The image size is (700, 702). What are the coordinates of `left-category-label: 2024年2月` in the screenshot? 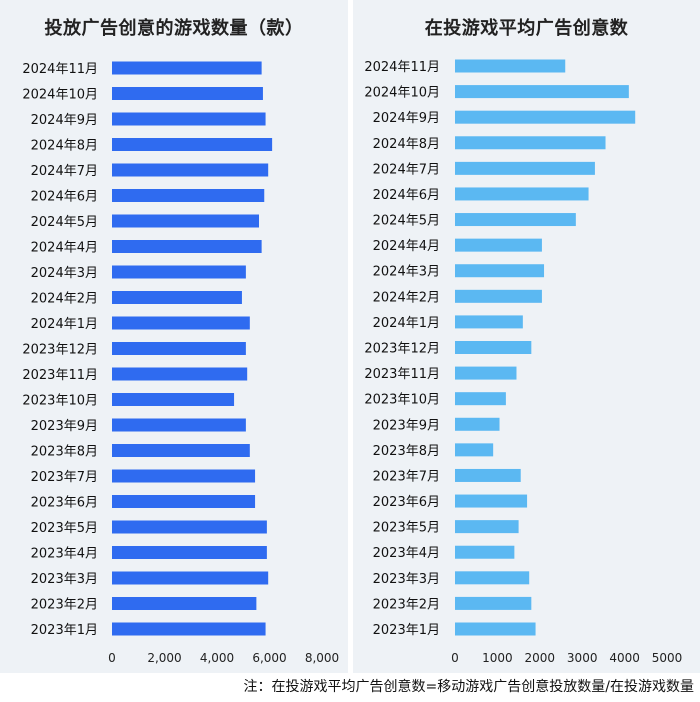 It's located at (64, 299).